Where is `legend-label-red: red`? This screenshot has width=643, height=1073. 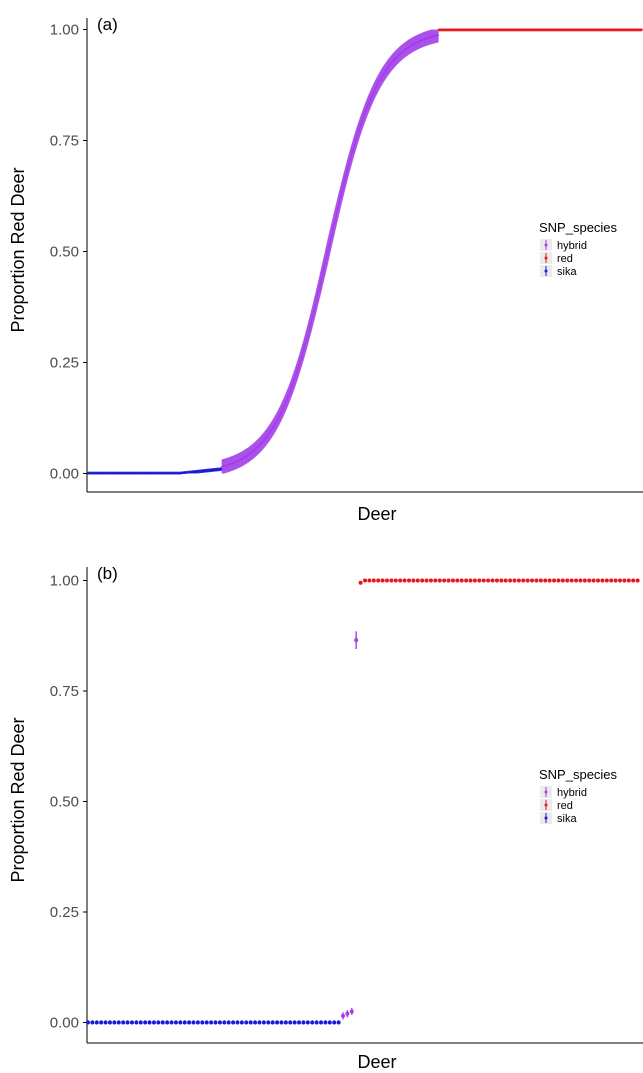 legend-label-red: red is located at coordinates (565, 259).